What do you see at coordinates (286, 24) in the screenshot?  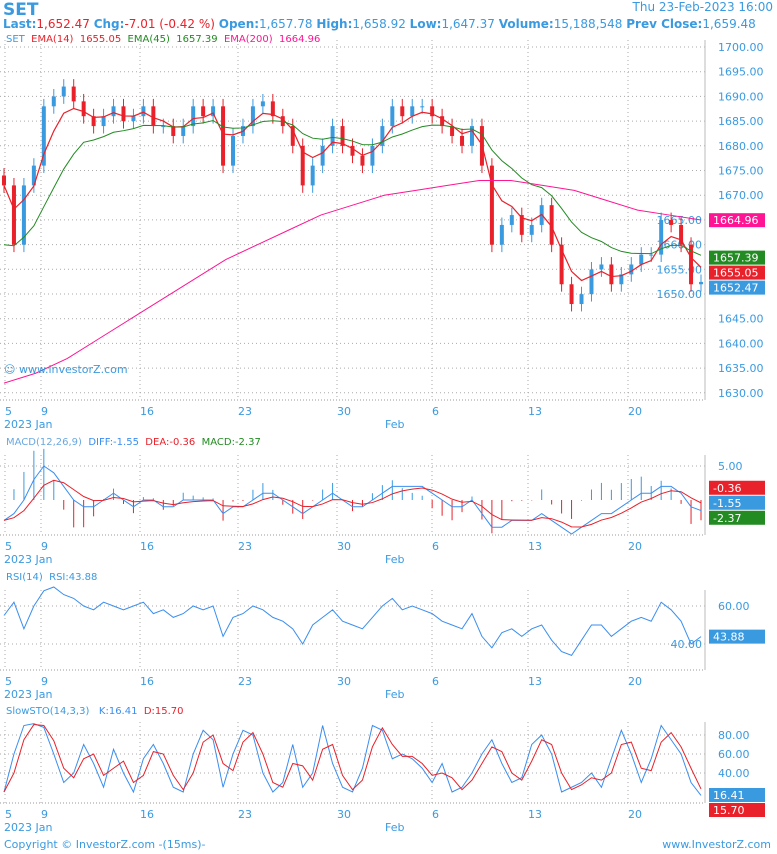 I see `open-value: 1,657.78` at bounding box center [286, 24].